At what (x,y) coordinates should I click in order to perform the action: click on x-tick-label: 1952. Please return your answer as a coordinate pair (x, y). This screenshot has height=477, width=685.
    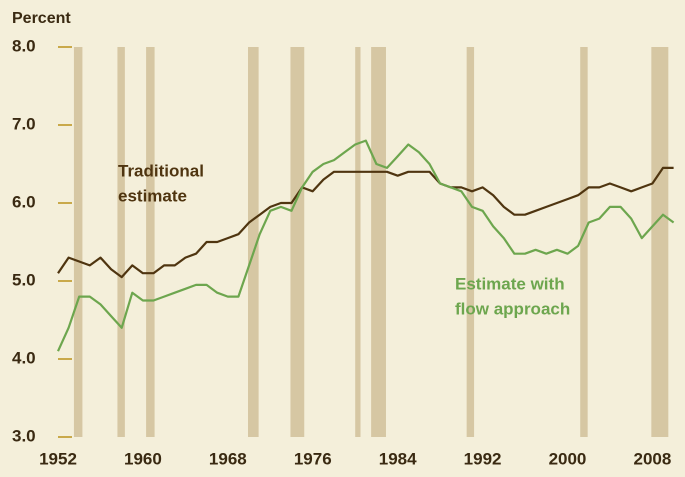
    Looking at the image, I should click on (58, 458).